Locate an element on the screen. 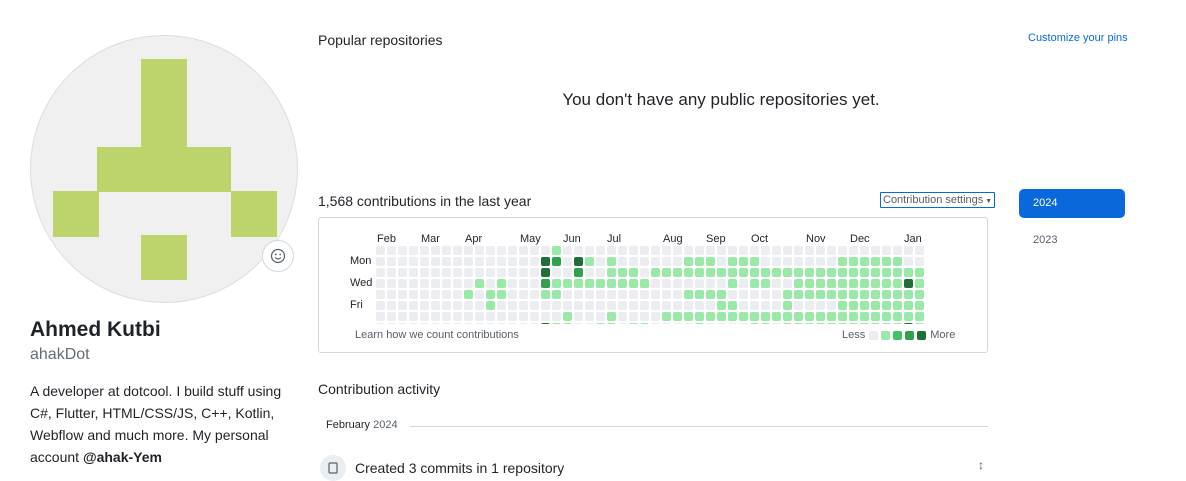 The width and height of the screenshot is (1186, 481). set-status-button is located at coordinates (278, 256).